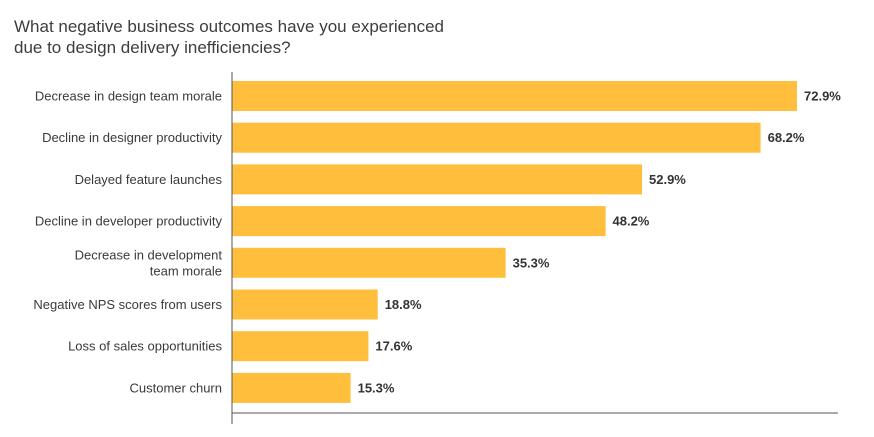 The width and height of the screenshot is (874, 437). Describe the element at coordinates (149, 179) in the screenshot. I see `category-label-2: Delayed feature launches` at that location.